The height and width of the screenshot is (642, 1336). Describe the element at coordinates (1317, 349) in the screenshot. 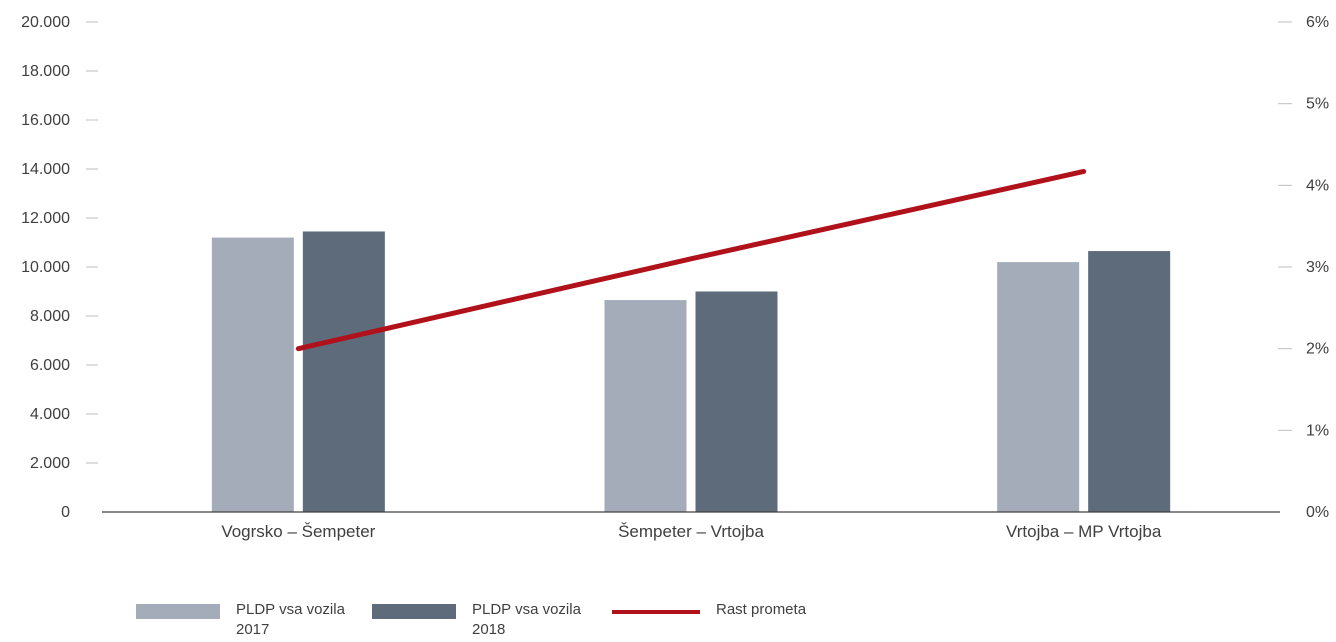

I see `y-right-tick-label: 2%` at that location.